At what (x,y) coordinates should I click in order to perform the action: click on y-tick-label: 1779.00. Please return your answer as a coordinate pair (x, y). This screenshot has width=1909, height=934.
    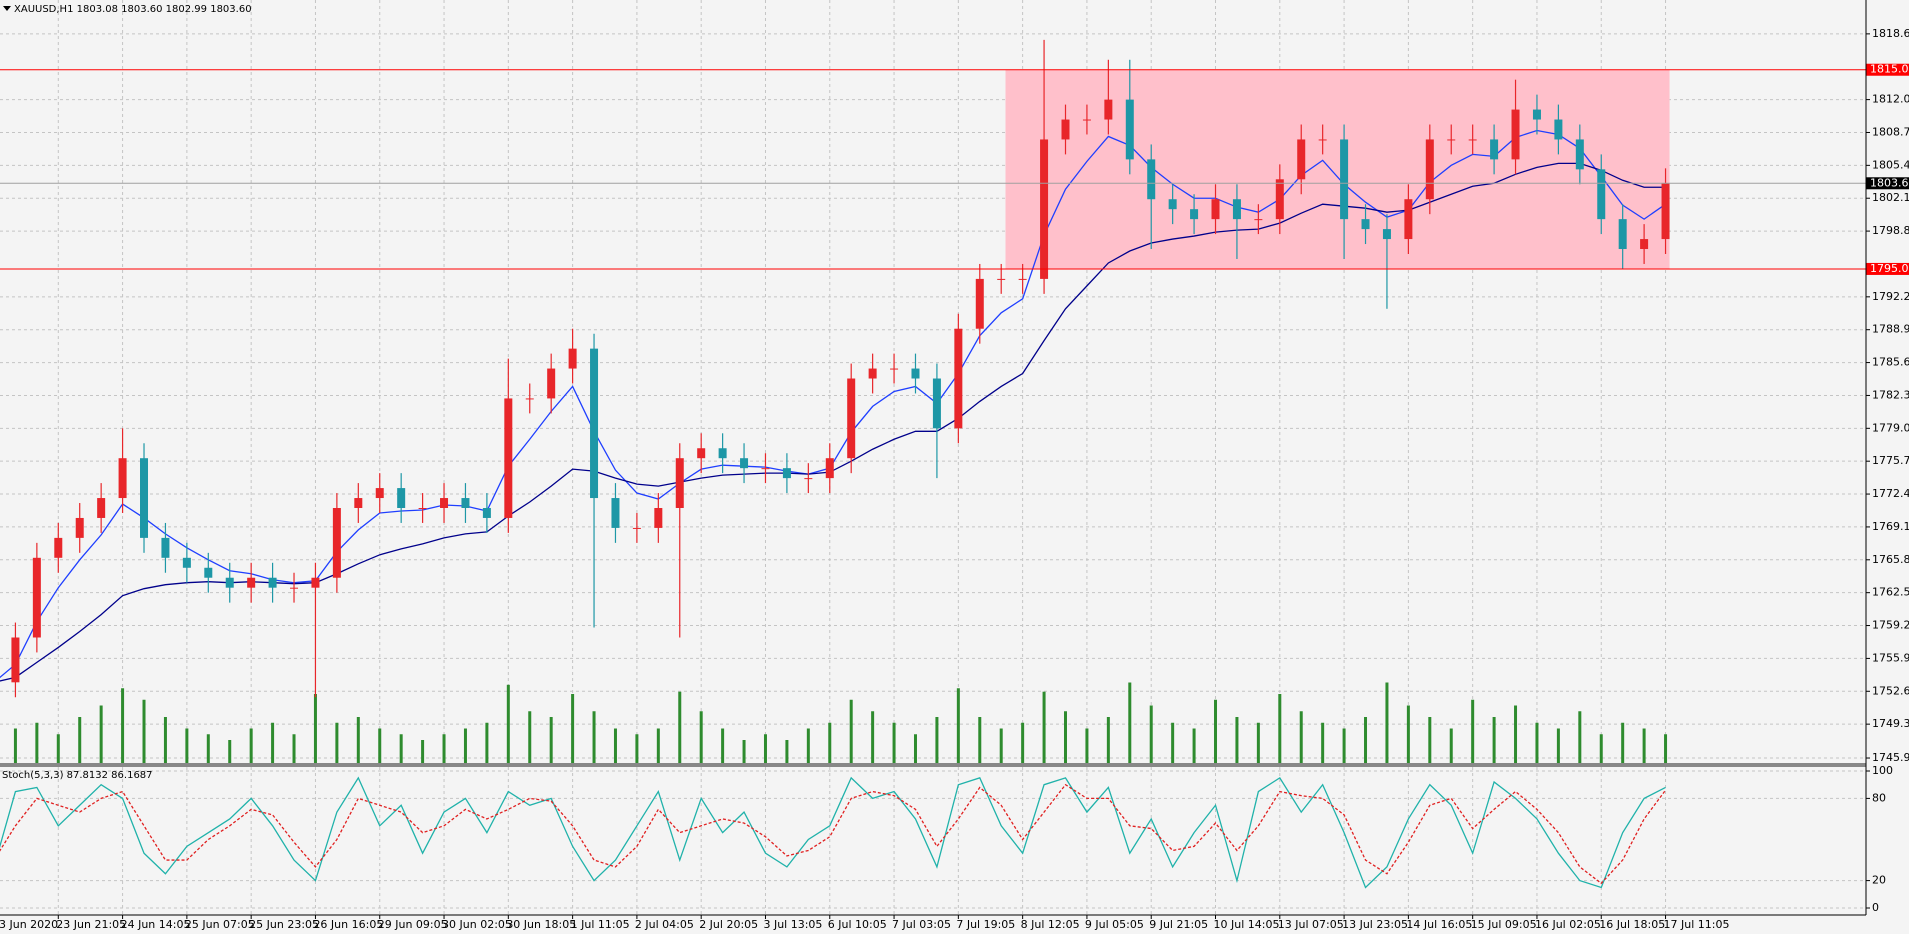
    Looking at the image, I should click on (1890, 427).